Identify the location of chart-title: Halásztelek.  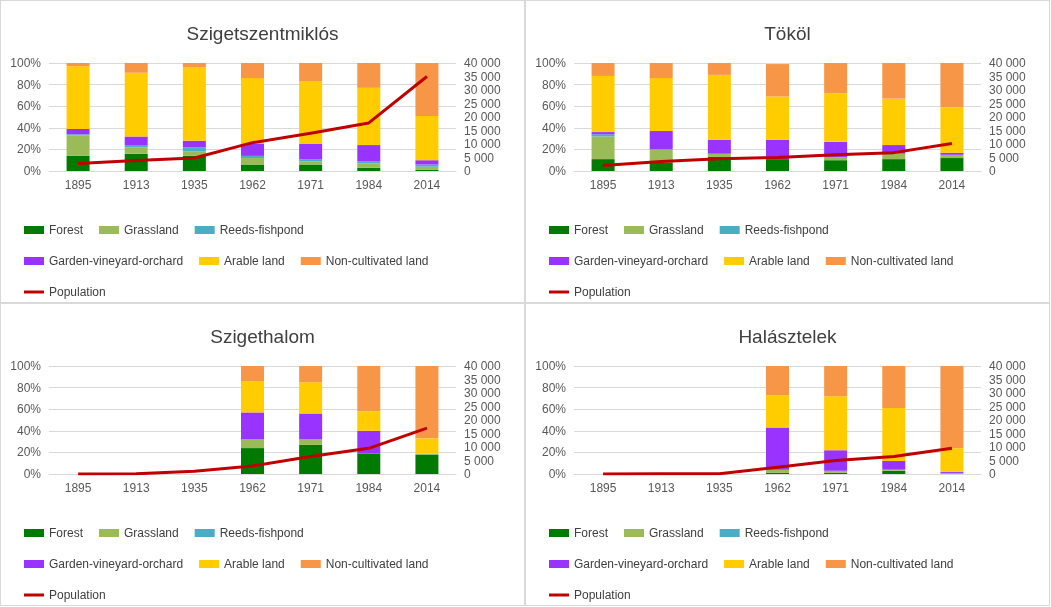
(788, 336).